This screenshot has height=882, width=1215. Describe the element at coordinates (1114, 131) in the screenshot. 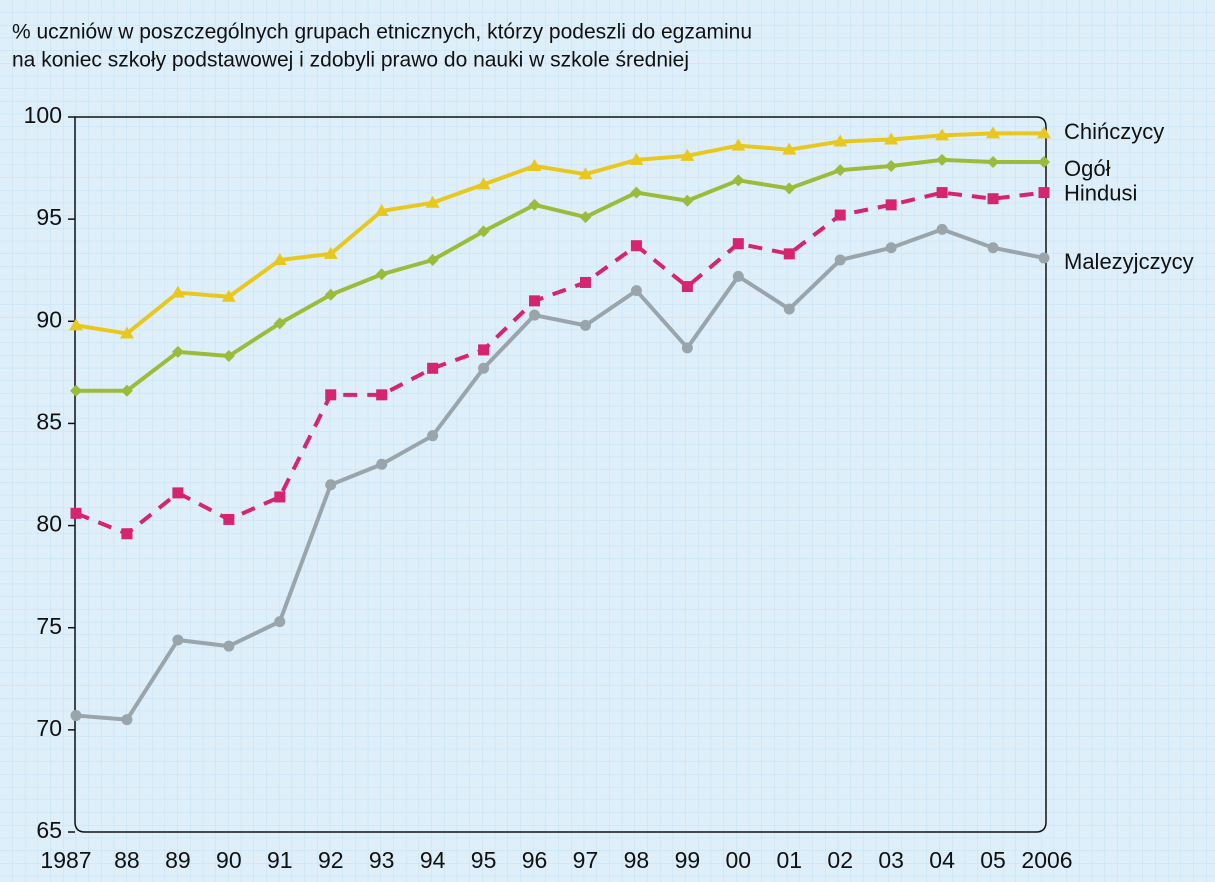

I see `legend-label: Chińczycy` at that location.